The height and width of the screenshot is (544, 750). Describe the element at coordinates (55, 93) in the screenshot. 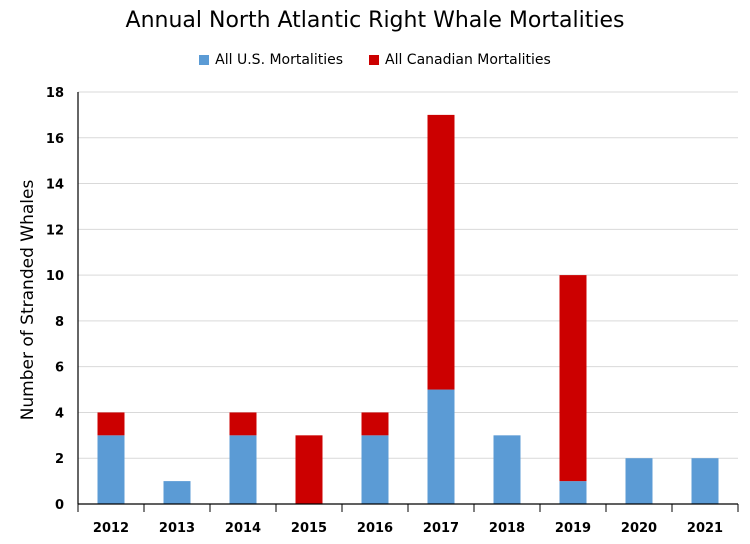

I see `y-tick-label-18: 18` at that location.